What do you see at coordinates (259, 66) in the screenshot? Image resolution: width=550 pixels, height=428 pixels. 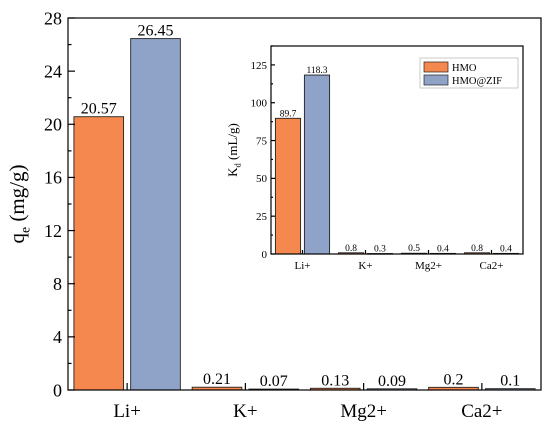 I see `y-tick-label: 125` at bounding box center [259, 66].